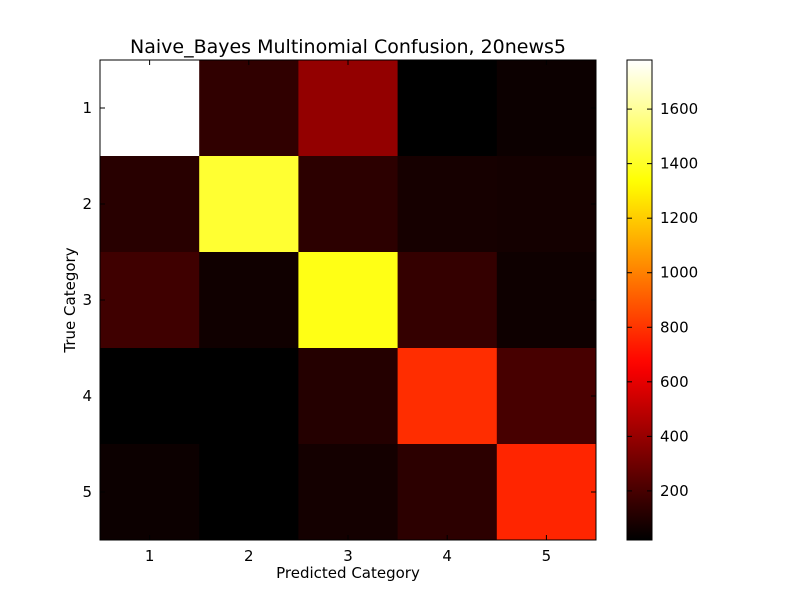 This screenshot has height=600, width=800. What do you see at coordinates (70, 300) in the screenshot?
I see `y-axis-label: True Category` at bounding box center [70, 300].